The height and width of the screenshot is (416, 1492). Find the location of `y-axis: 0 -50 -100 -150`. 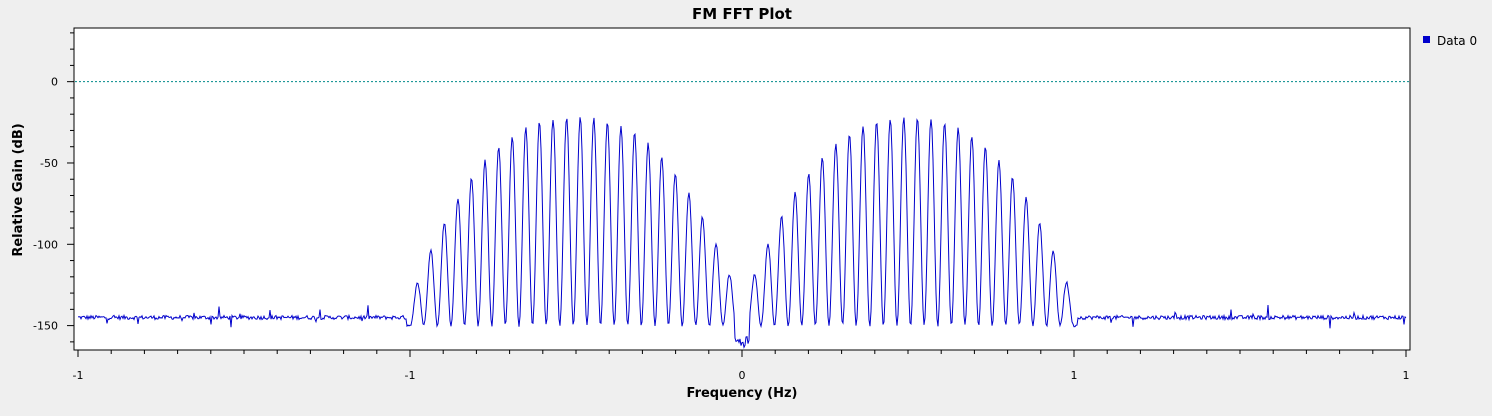

y-axis: 0 -50 -100 -150 is located at coordinates (53, 187).